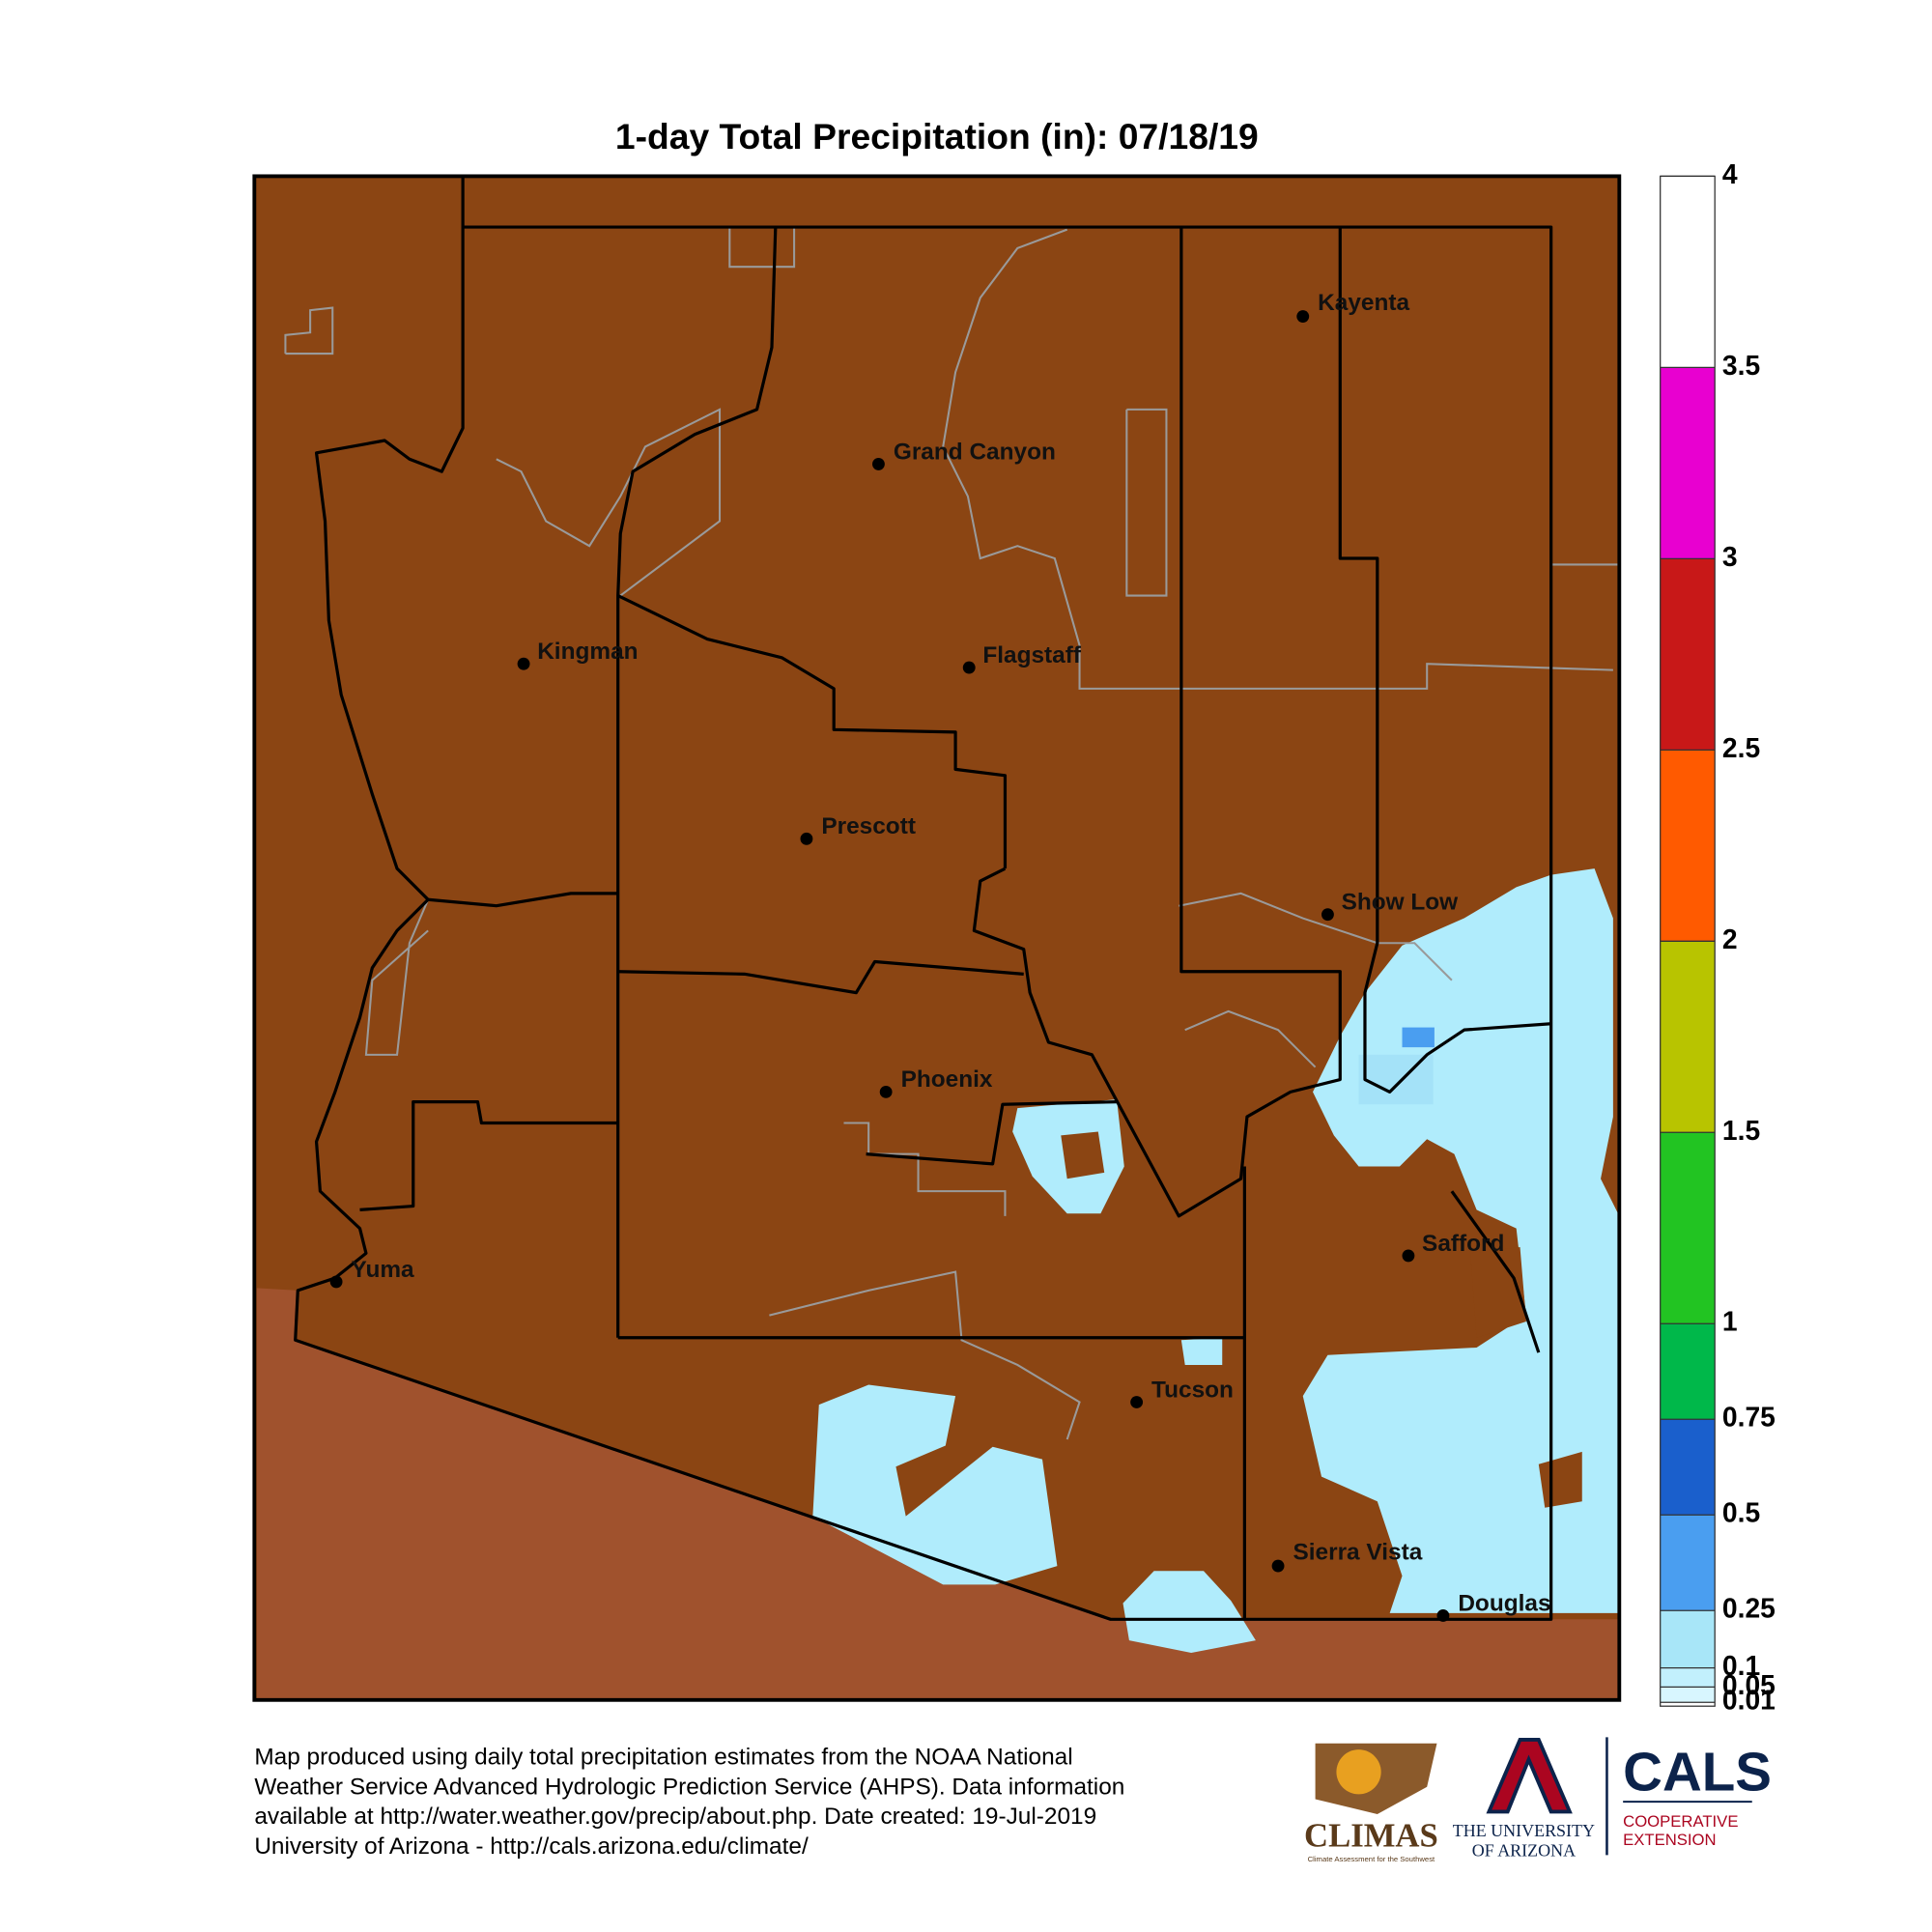  Describe the element at coordinates (1358, 1772) in the screenshot. I see `climas-sun` at that location.